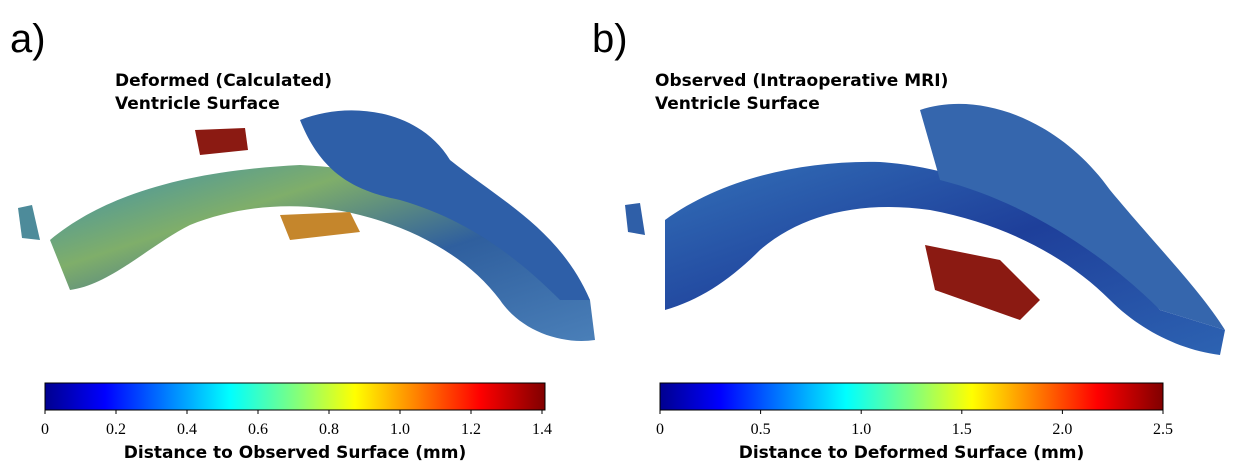  Describe the element at coordinates (28, 39) in the screenshot. I see `panel-label: a)` at that location.